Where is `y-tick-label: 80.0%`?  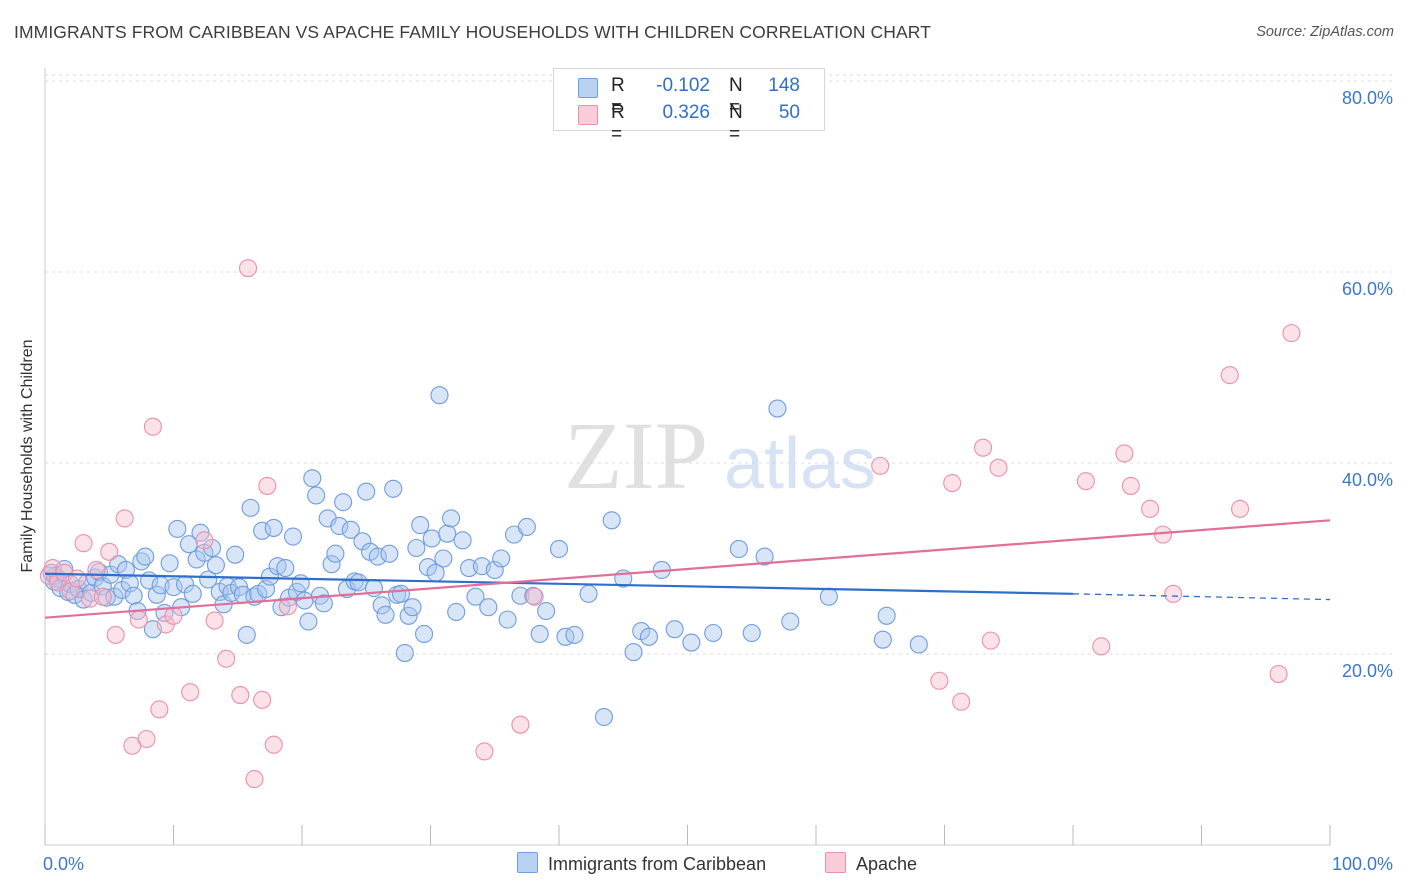 y-tick-label: 80.0% is located at coordinates (1367, 98).